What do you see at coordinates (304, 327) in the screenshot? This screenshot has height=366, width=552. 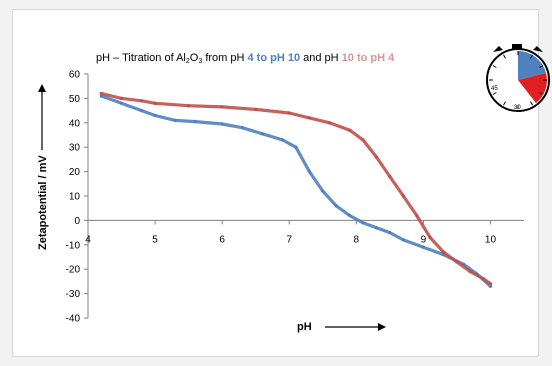 I see `x-axis-label: pH` at bounding box center [304, 327].